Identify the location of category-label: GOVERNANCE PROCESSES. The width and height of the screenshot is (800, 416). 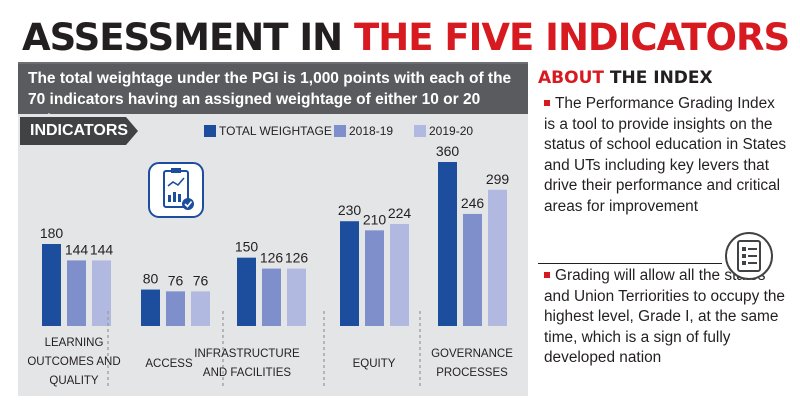
(472, 363).